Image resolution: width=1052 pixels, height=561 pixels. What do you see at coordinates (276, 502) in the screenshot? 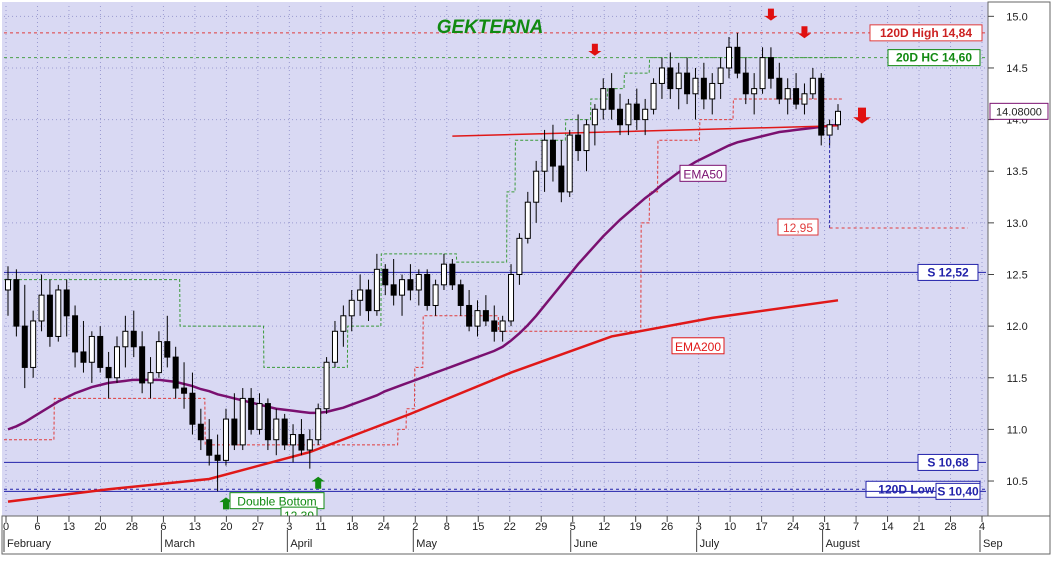
I see `annotation-label: Double Bottom` at bounding box center [276, 502].